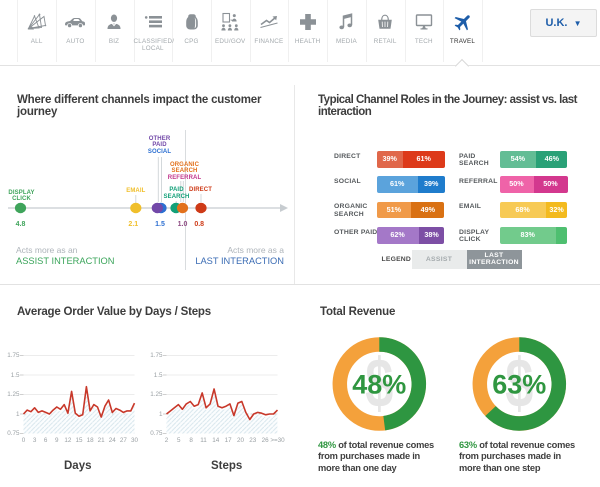 Image resolution: width=600 pixels, height=487 pixels. I want to click on svg-text: 48%, so click(379, 385).